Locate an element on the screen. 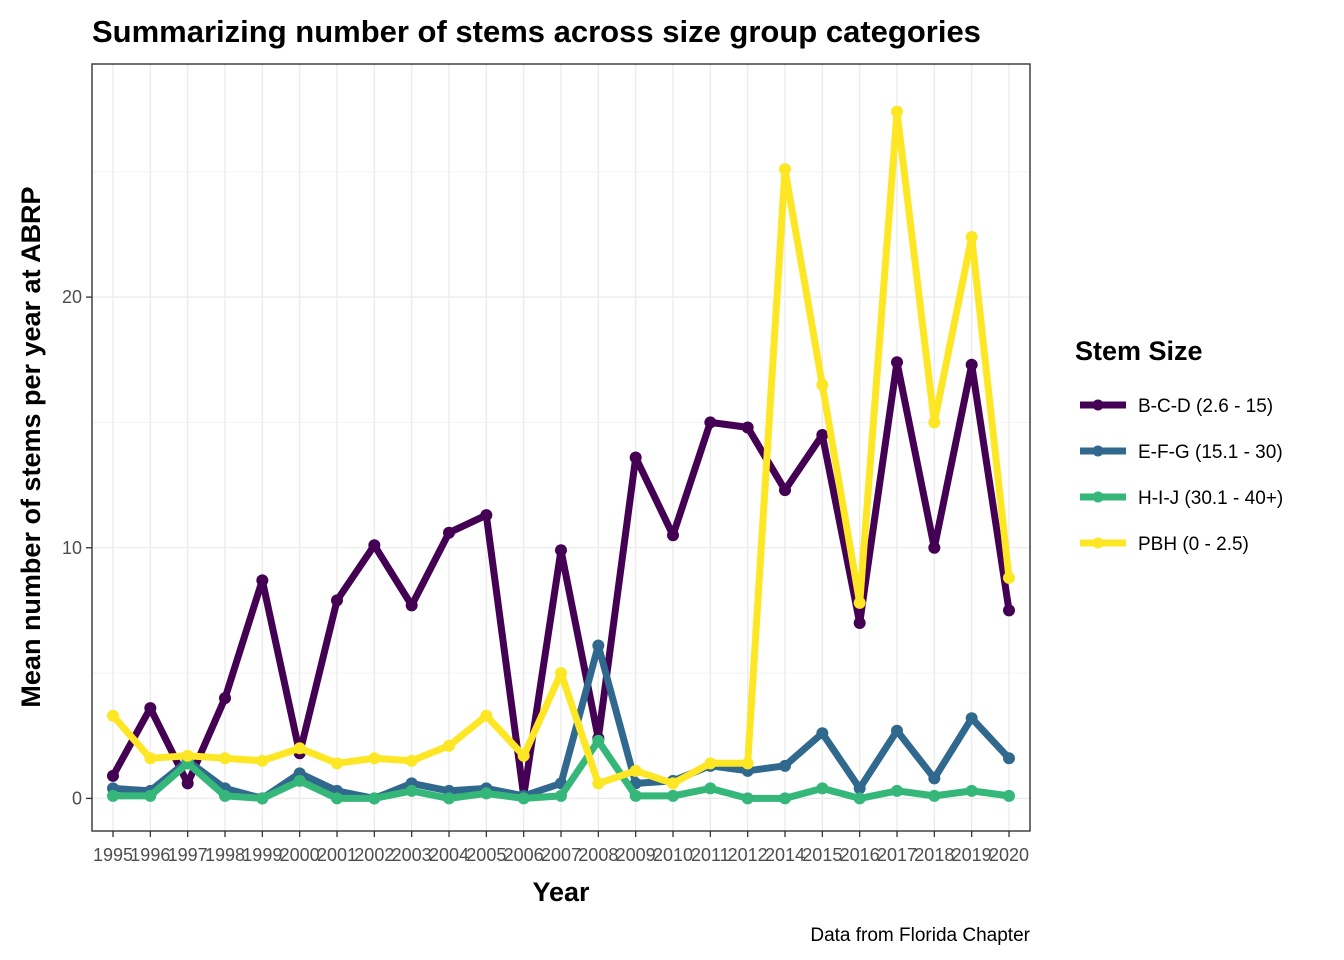  x-tick-label: 1997 is located at coordinates (188, 855).